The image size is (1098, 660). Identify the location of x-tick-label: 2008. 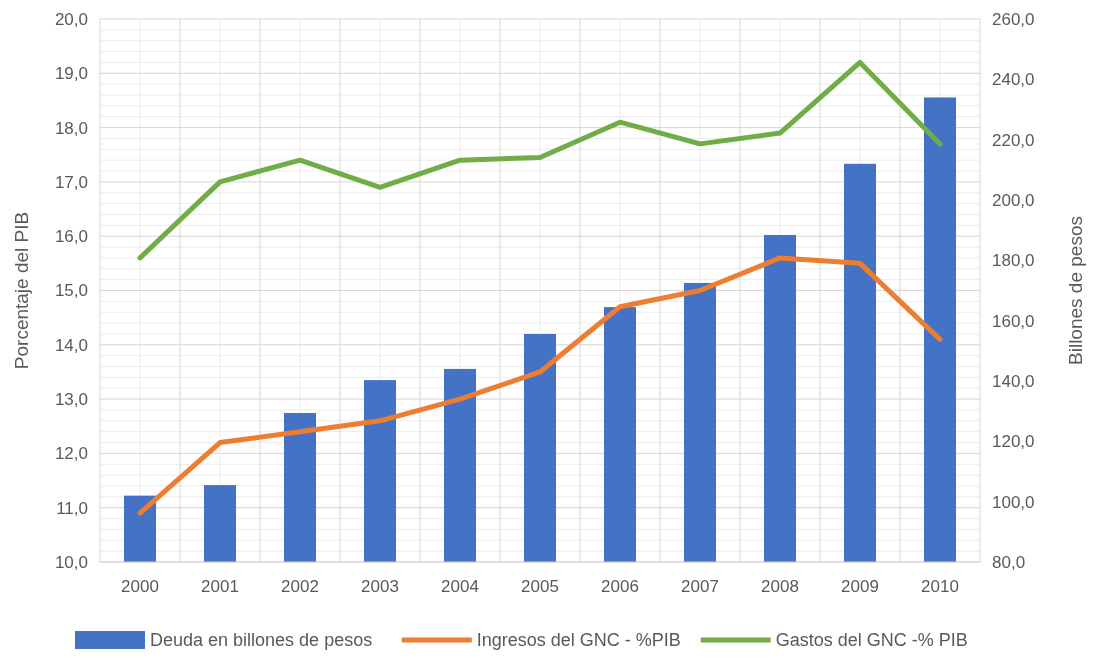
(780, 586).